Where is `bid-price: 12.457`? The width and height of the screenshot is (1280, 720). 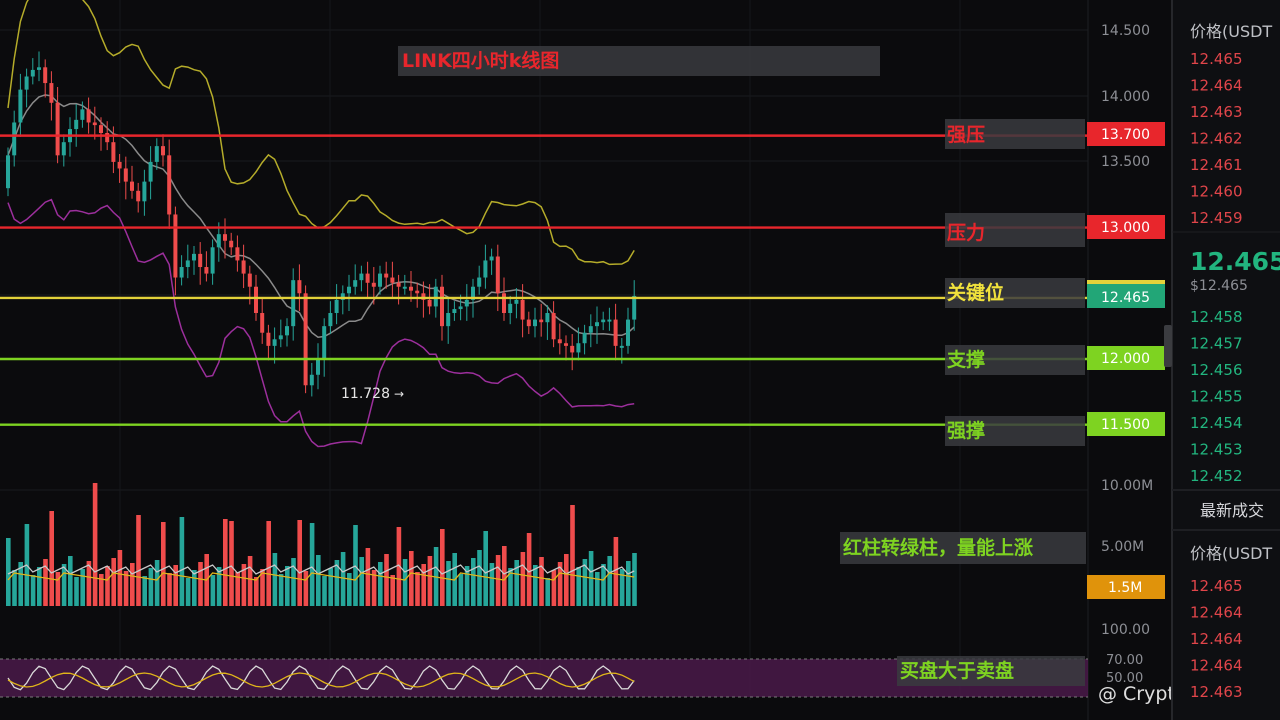
bid-price: 12.457 is located at coordinates (1216, 344).